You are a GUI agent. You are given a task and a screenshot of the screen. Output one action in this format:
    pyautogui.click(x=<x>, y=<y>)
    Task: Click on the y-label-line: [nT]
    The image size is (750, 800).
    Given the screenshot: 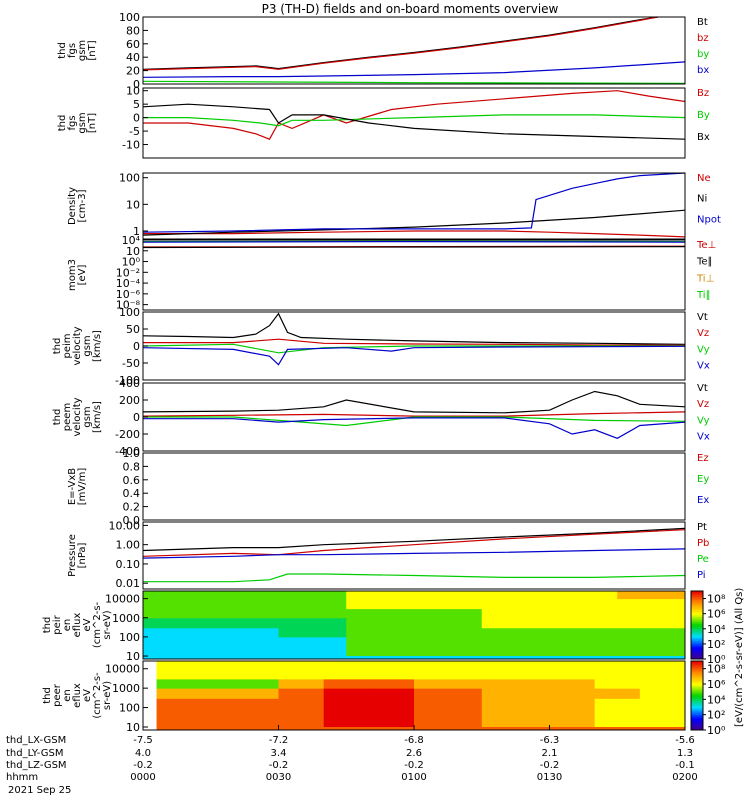 What is the action you would take?
    pyautogui.click(x=92, y=123)
    